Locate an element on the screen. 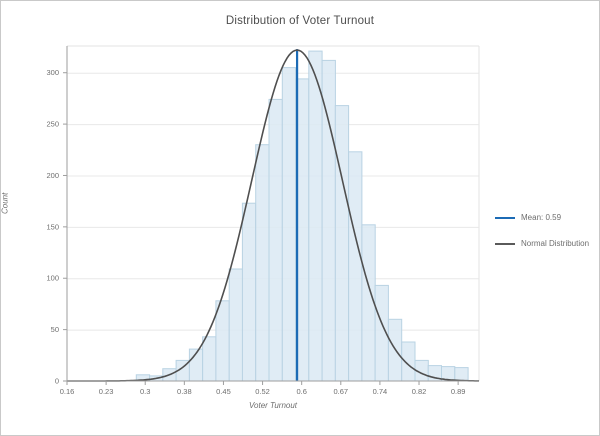  y-axis-title: Count is located at coordinates (5, 203).